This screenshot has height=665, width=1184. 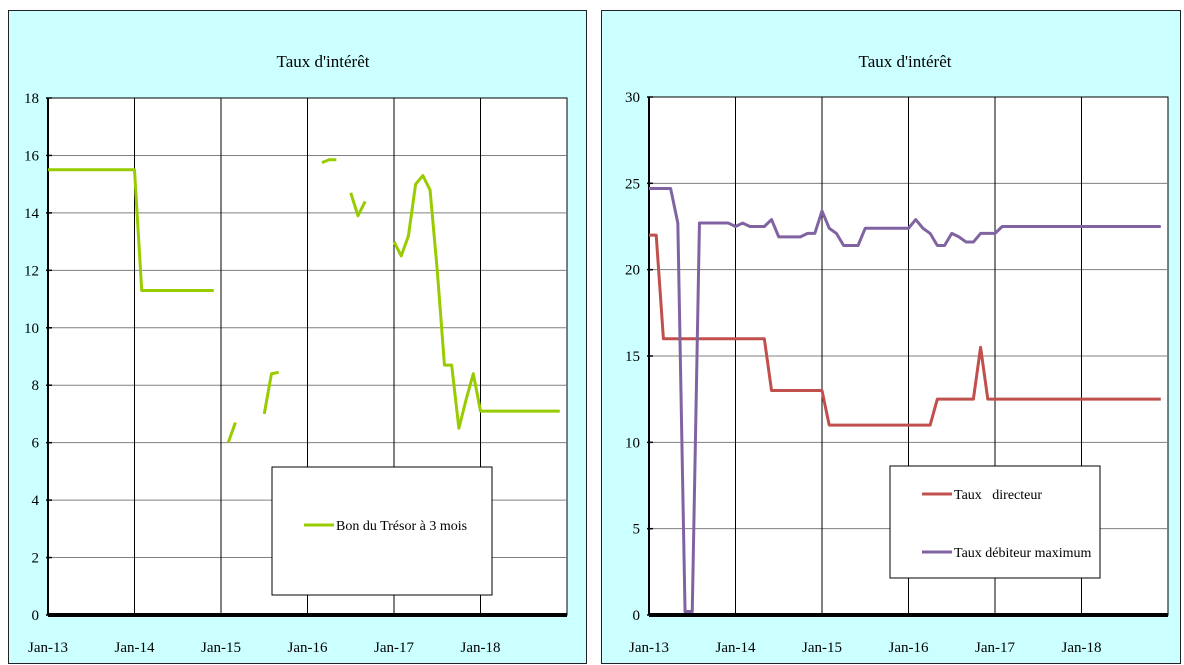 I want to click on y-tick-label: 14, so click(x=32, y=214).